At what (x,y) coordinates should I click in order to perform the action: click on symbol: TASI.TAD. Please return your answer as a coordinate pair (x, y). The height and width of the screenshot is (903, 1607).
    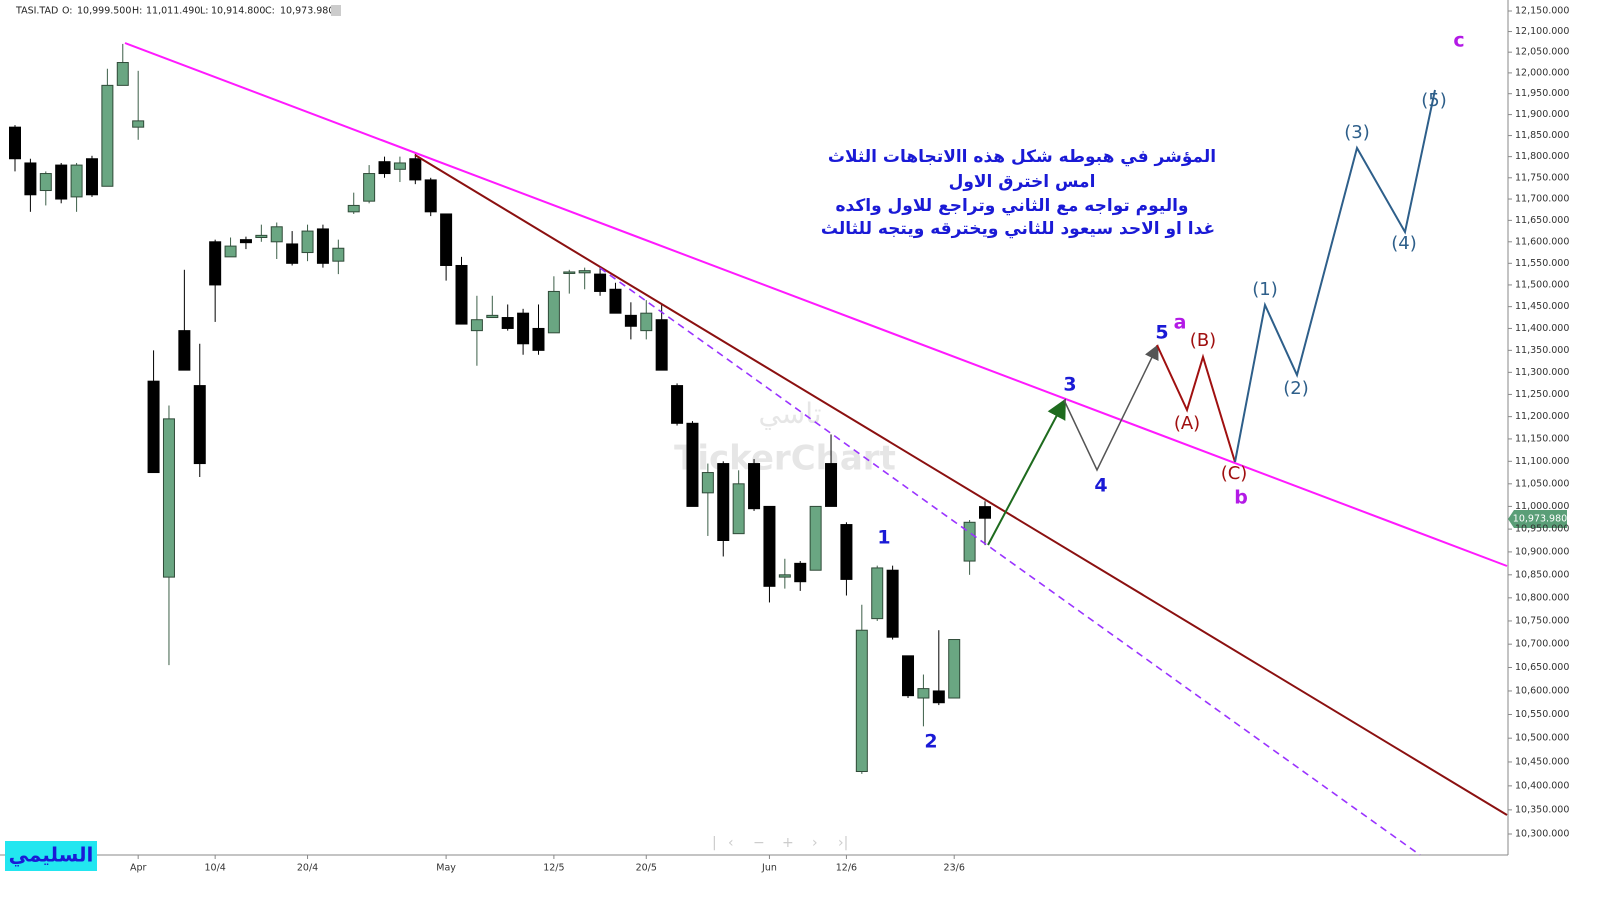
    Looking at the image, I should click on (36, 11).